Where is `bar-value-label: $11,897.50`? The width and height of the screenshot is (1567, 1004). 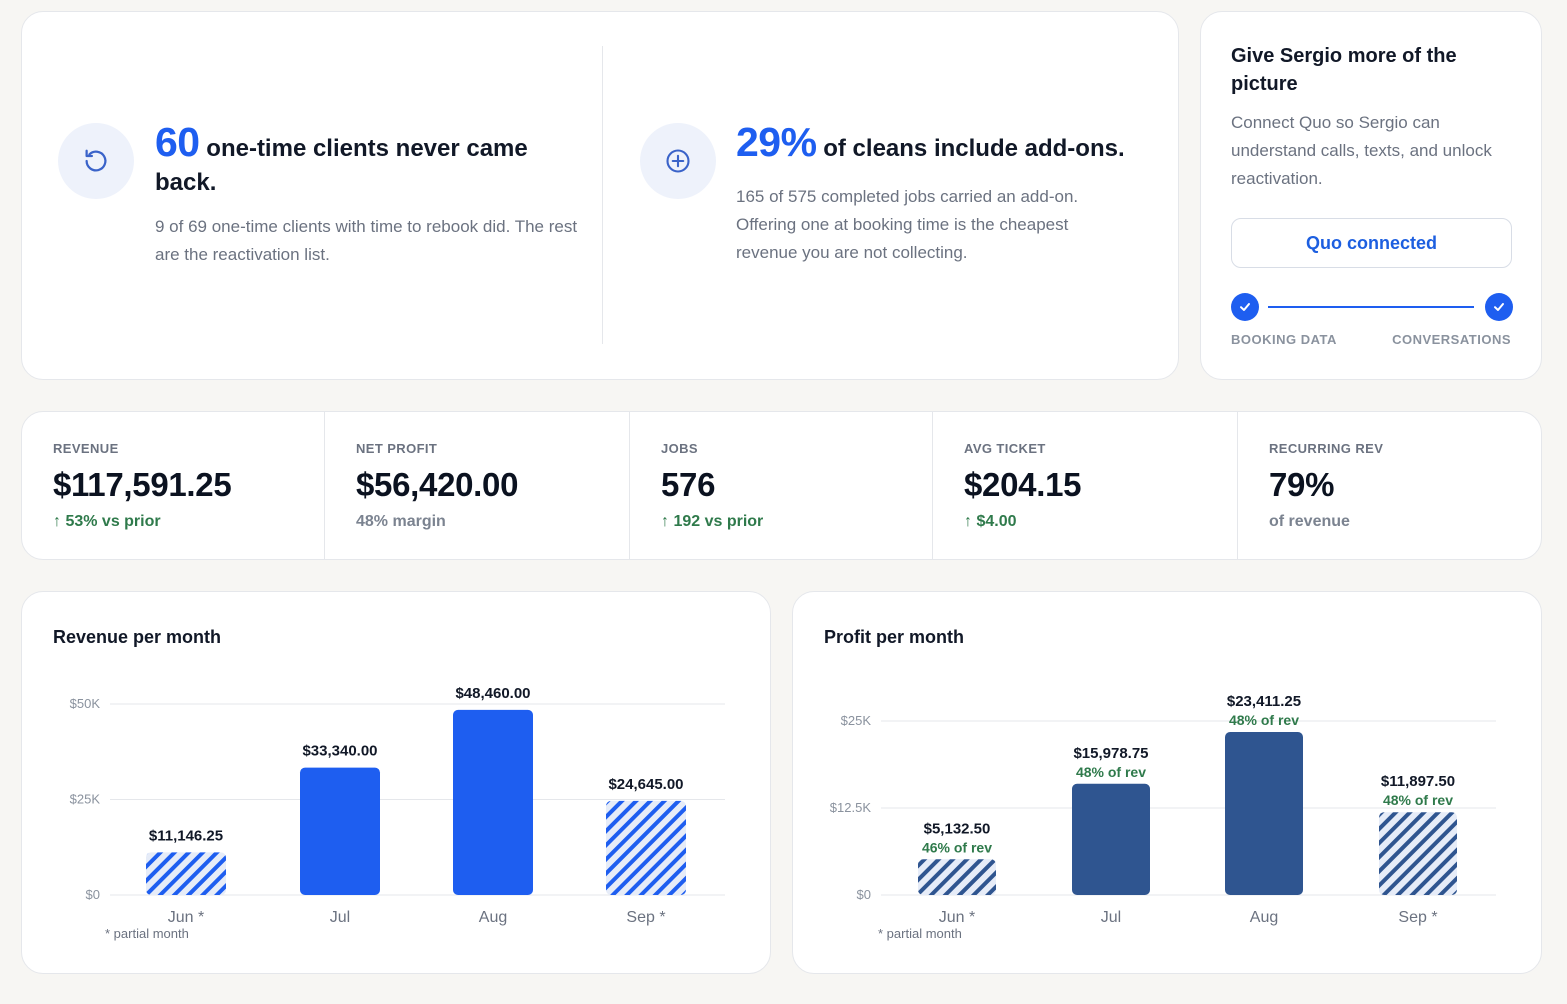 bar-value-label: $11,897.50 is located at coordinates (1418, 781).